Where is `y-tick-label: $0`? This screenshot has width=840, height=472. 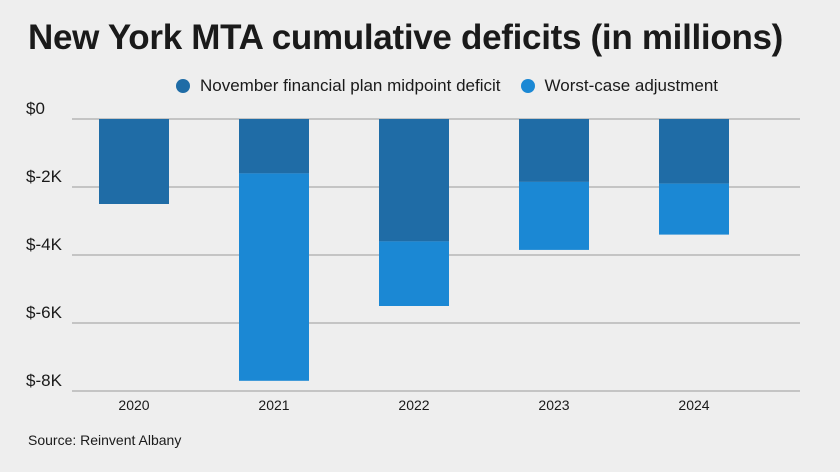 y-tick-label: $0 is located at coordinates (35, 108).